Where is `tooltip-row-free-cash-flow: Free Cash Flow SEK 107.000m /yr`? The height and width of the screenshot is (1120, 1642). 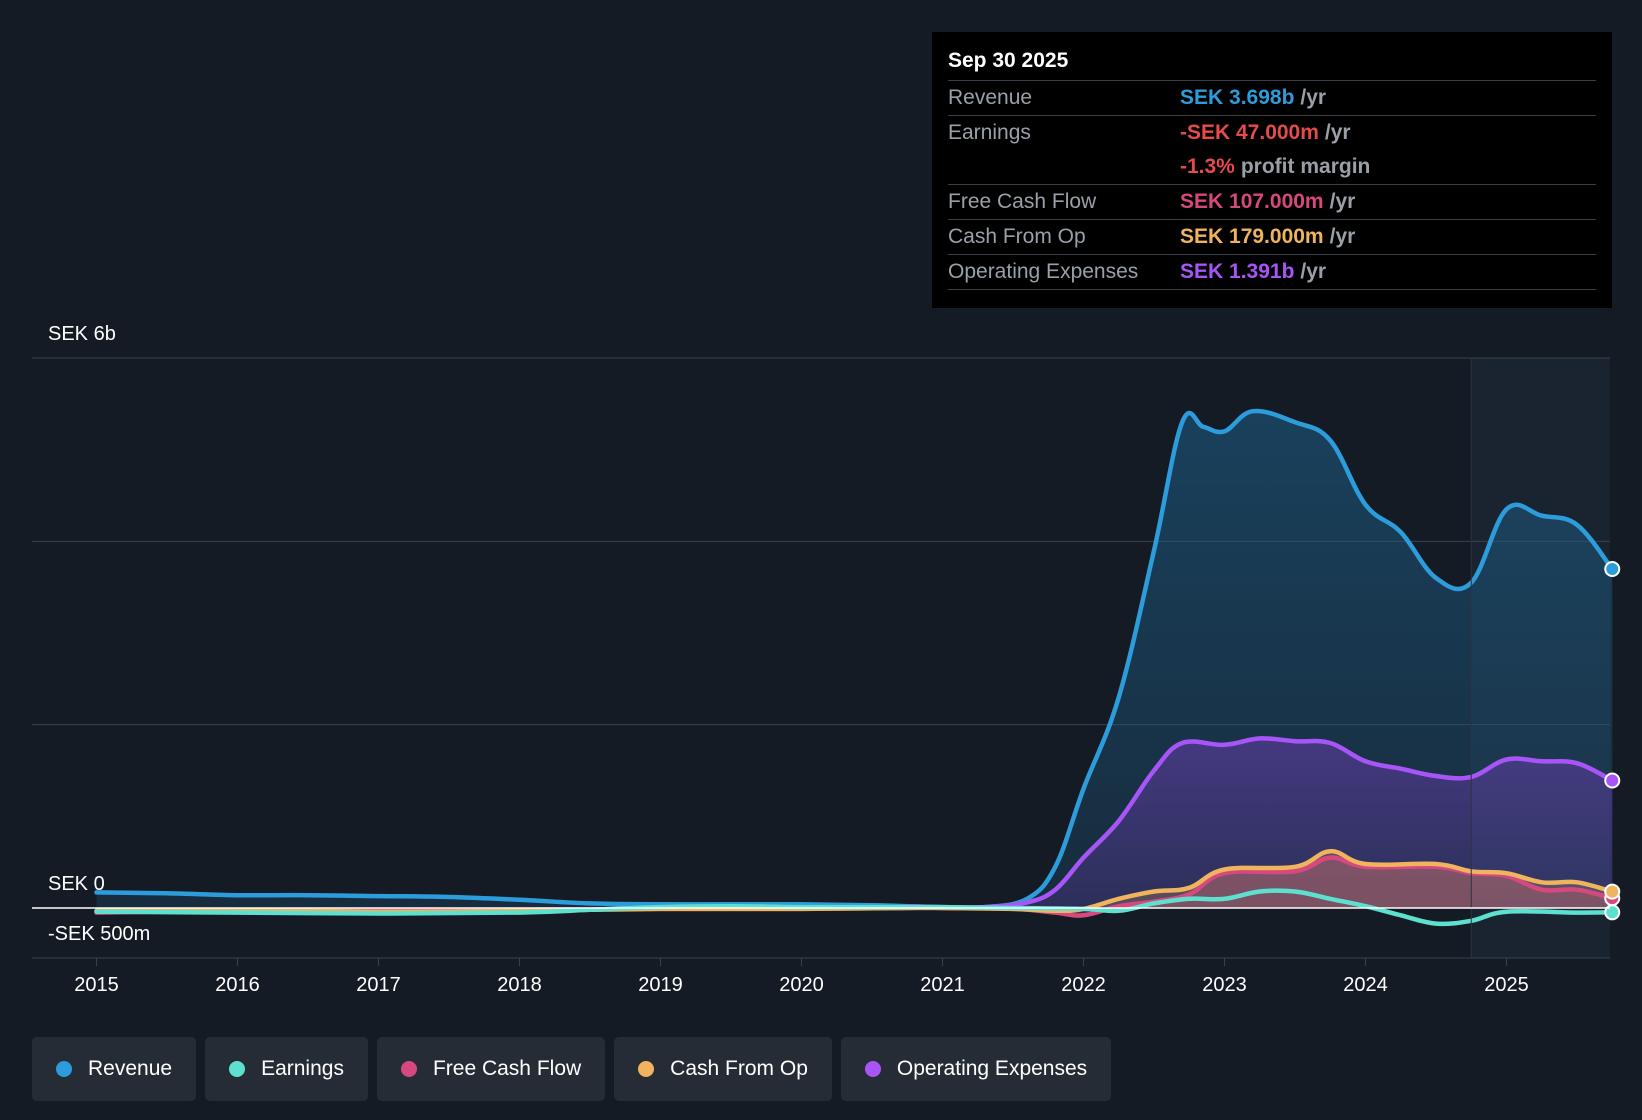
tooltip-row-free-cash-flow: Free Cash Flow SEK 107.000m /yr is located at coordinates (1272, 201).